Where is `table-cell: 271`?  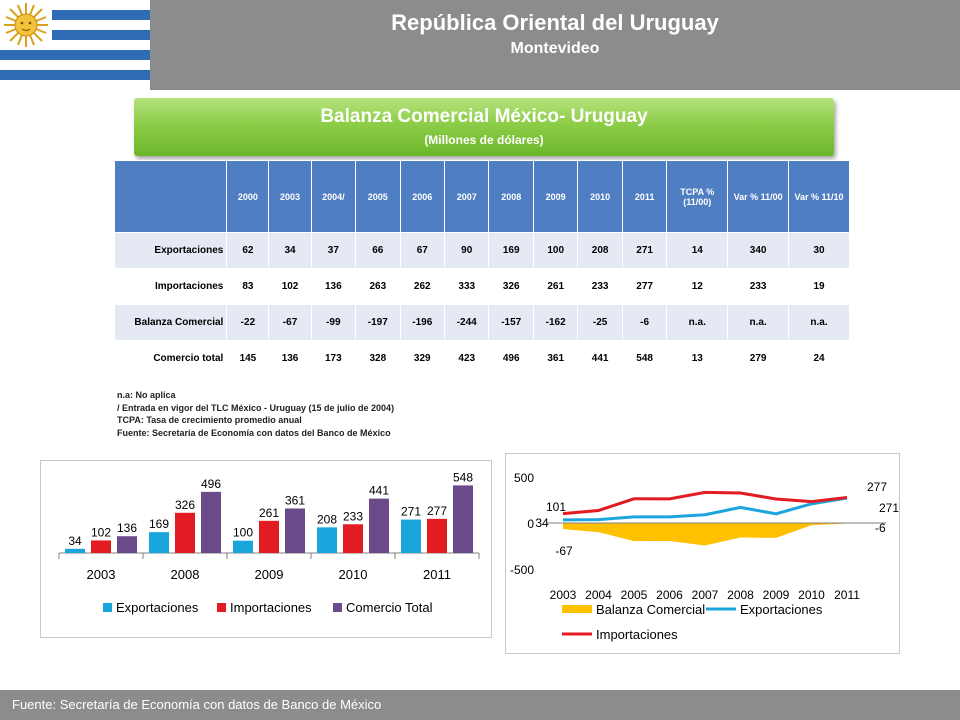
table-cell: 271 is located at coordinates (644, 250).